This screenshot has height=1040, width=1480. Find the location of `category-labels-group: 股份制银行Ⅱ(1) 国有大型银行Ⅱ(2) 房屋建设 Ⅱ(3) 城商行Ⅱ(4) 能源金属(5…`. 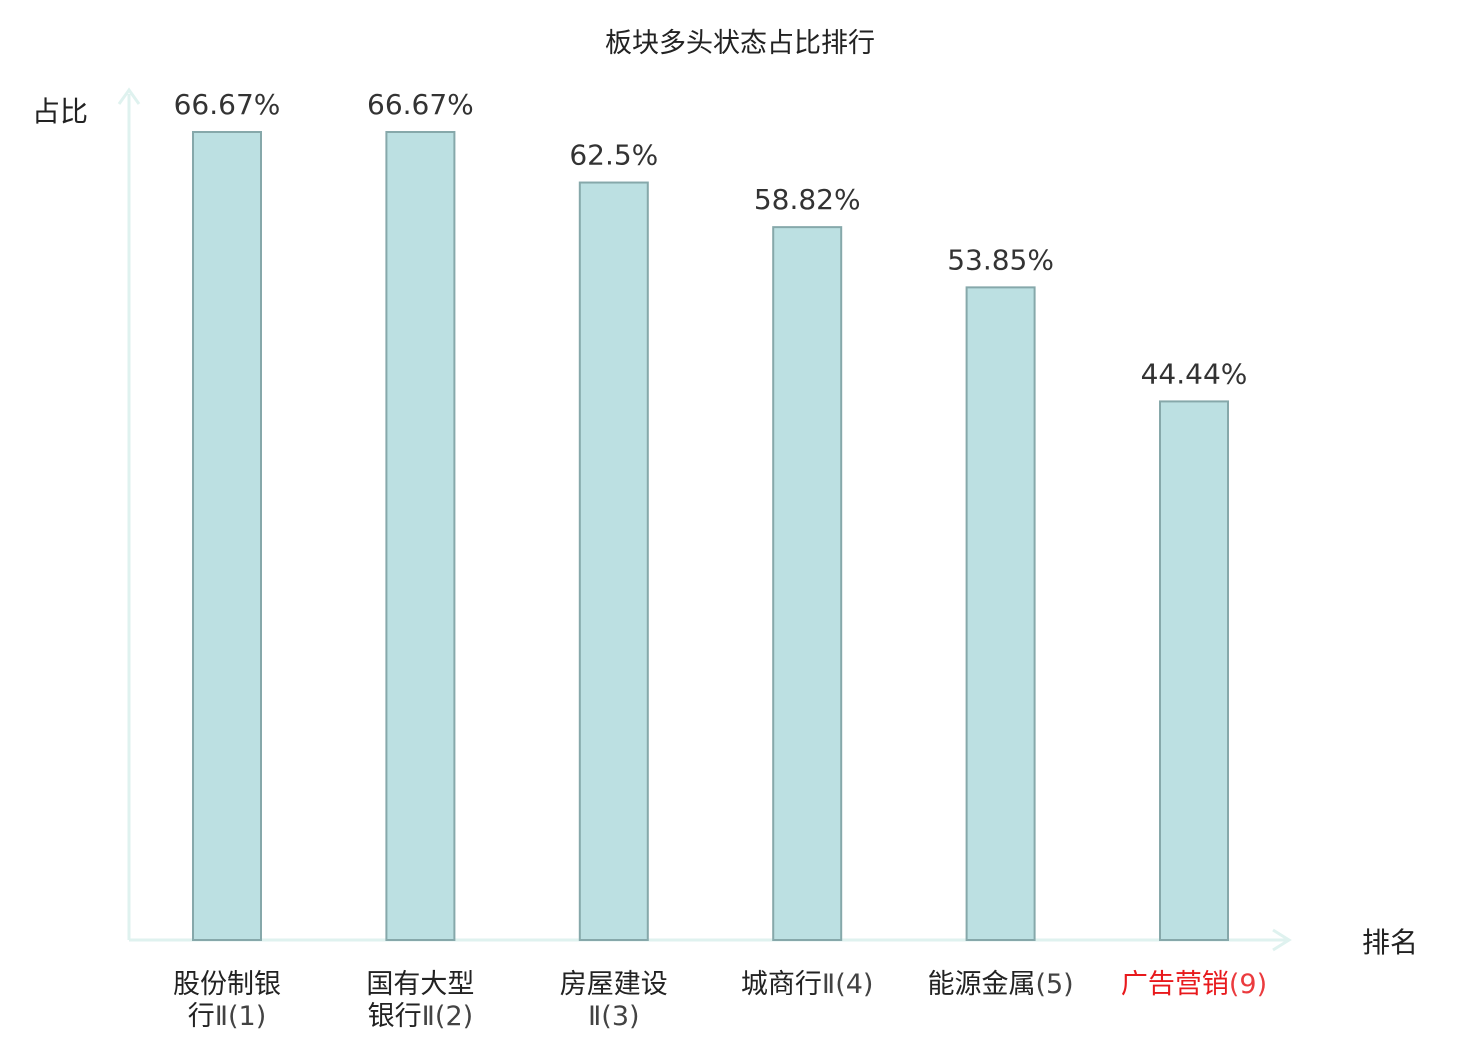

category-labels-group: 股份制银行Ⅱ(1) 国有大型银行Ⅱ(2) 房屋建设 Ⅱ(3) 城商行Ⅱ(4) 能源金属(5… is located at coordinates (720, 1000).